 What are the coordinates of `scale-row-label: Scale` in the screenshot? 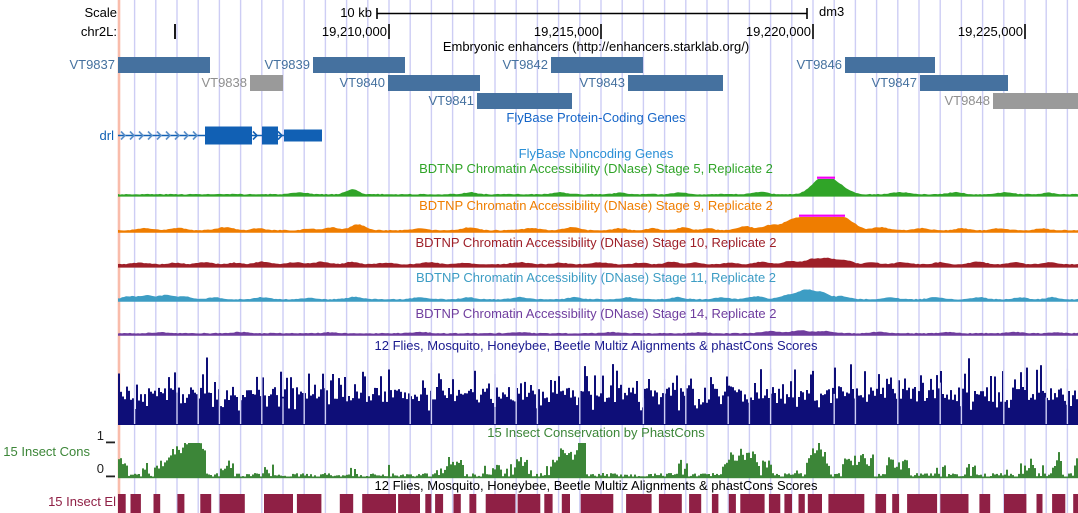 It's located at (100, 12).